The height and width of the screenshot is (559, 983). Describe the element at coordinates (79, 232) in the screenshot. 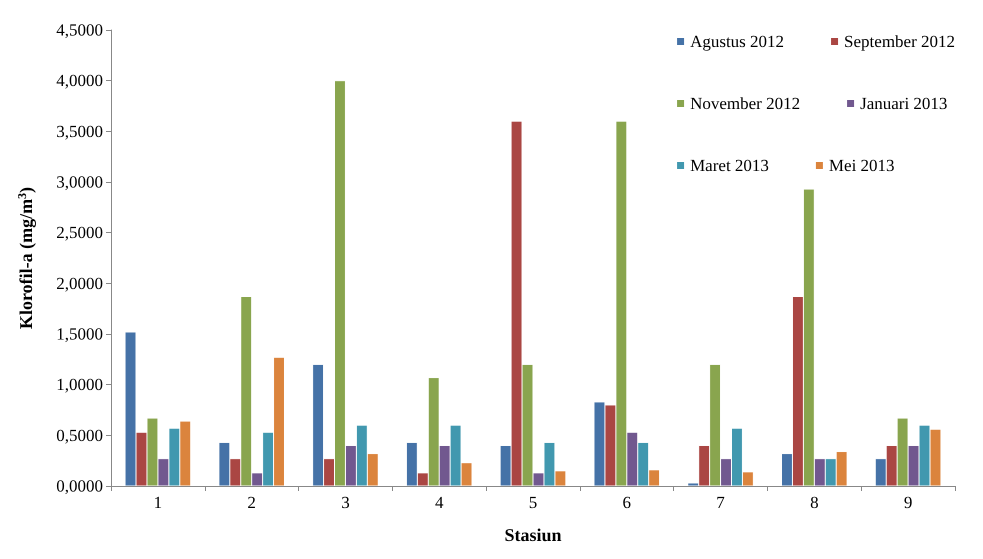

I see `y-tick-label: 2,5000` at that location.